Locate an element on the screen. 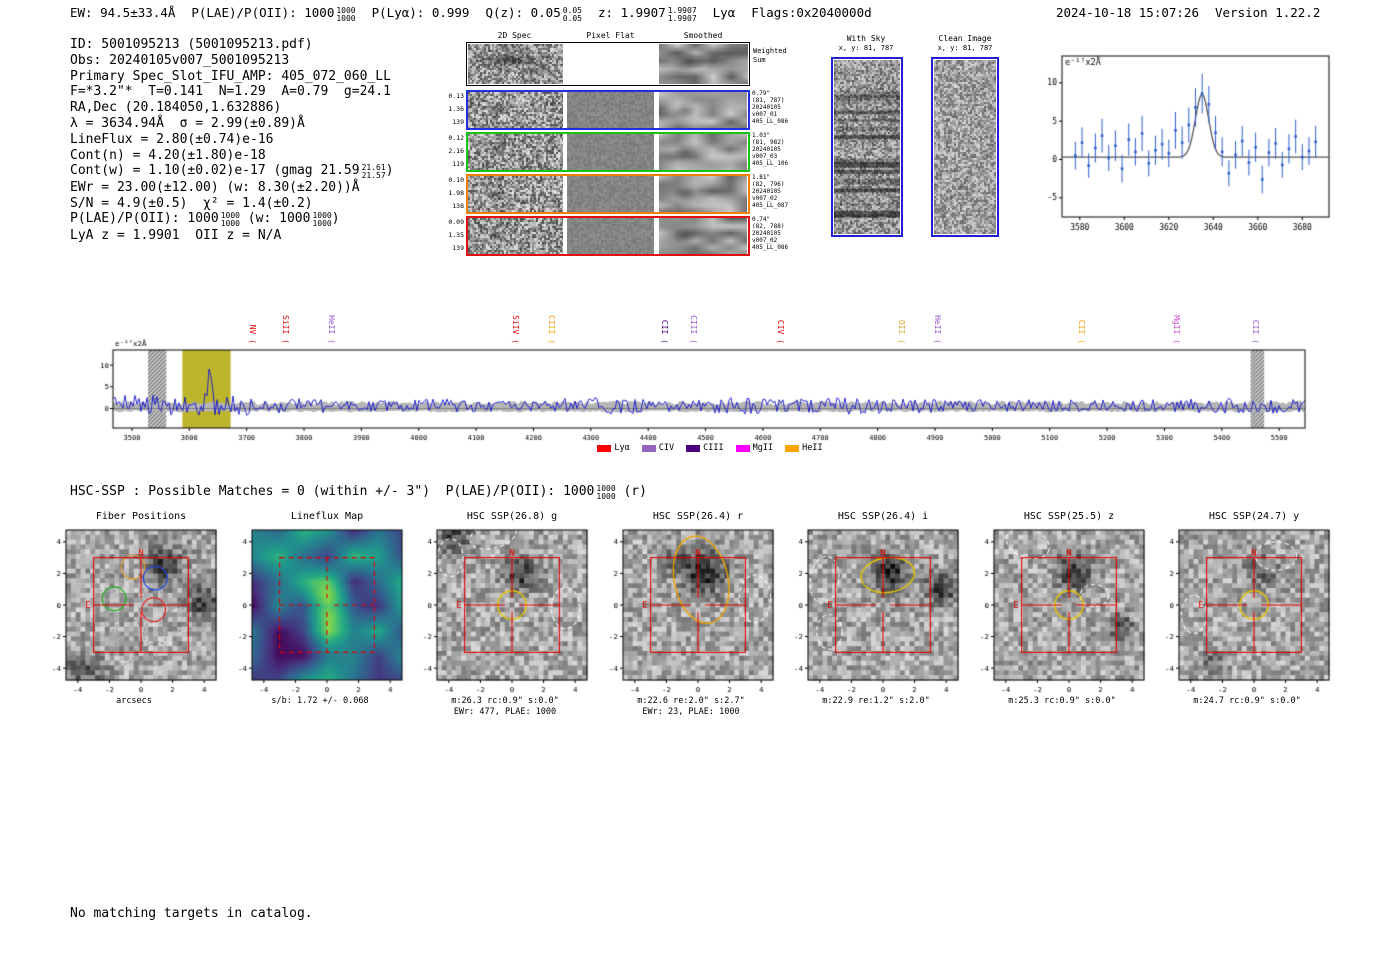 The width and height of the screenshot is (1400, 953). cont-w-close: ) is located at coordinates (389, 171).